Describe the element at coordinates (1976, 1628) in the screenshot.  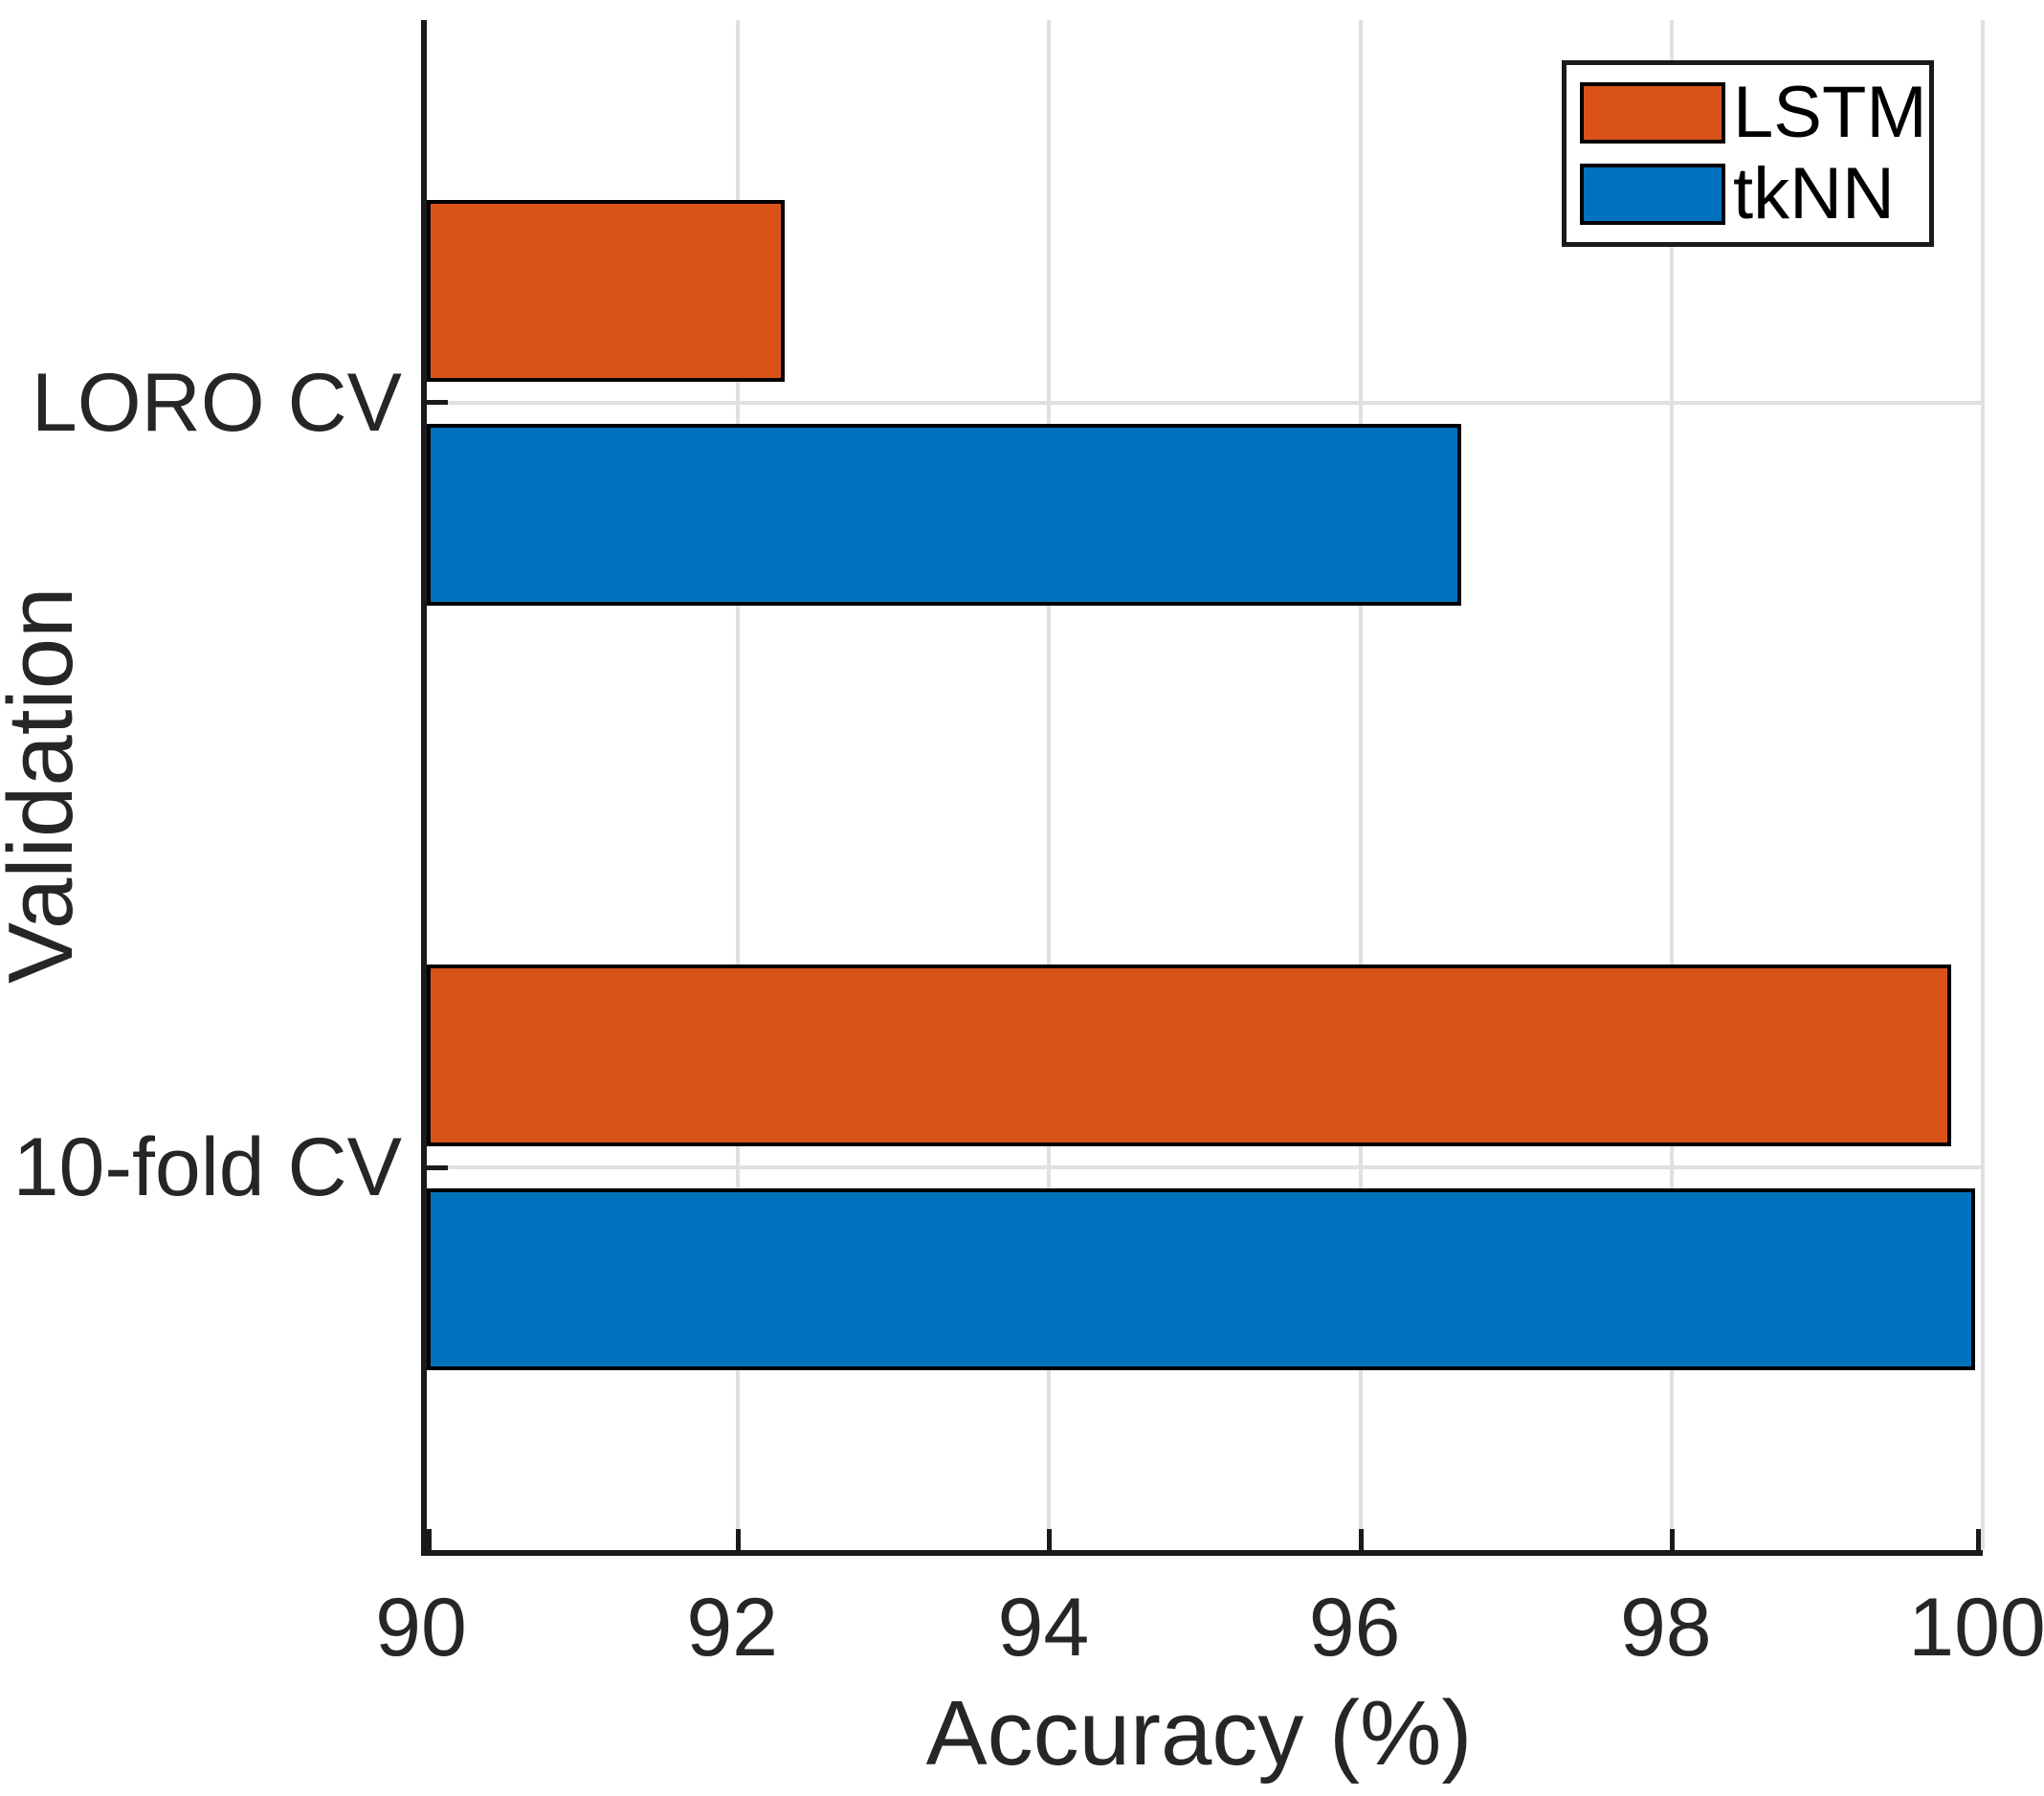
I see `x-tick-label: 100` at that location.